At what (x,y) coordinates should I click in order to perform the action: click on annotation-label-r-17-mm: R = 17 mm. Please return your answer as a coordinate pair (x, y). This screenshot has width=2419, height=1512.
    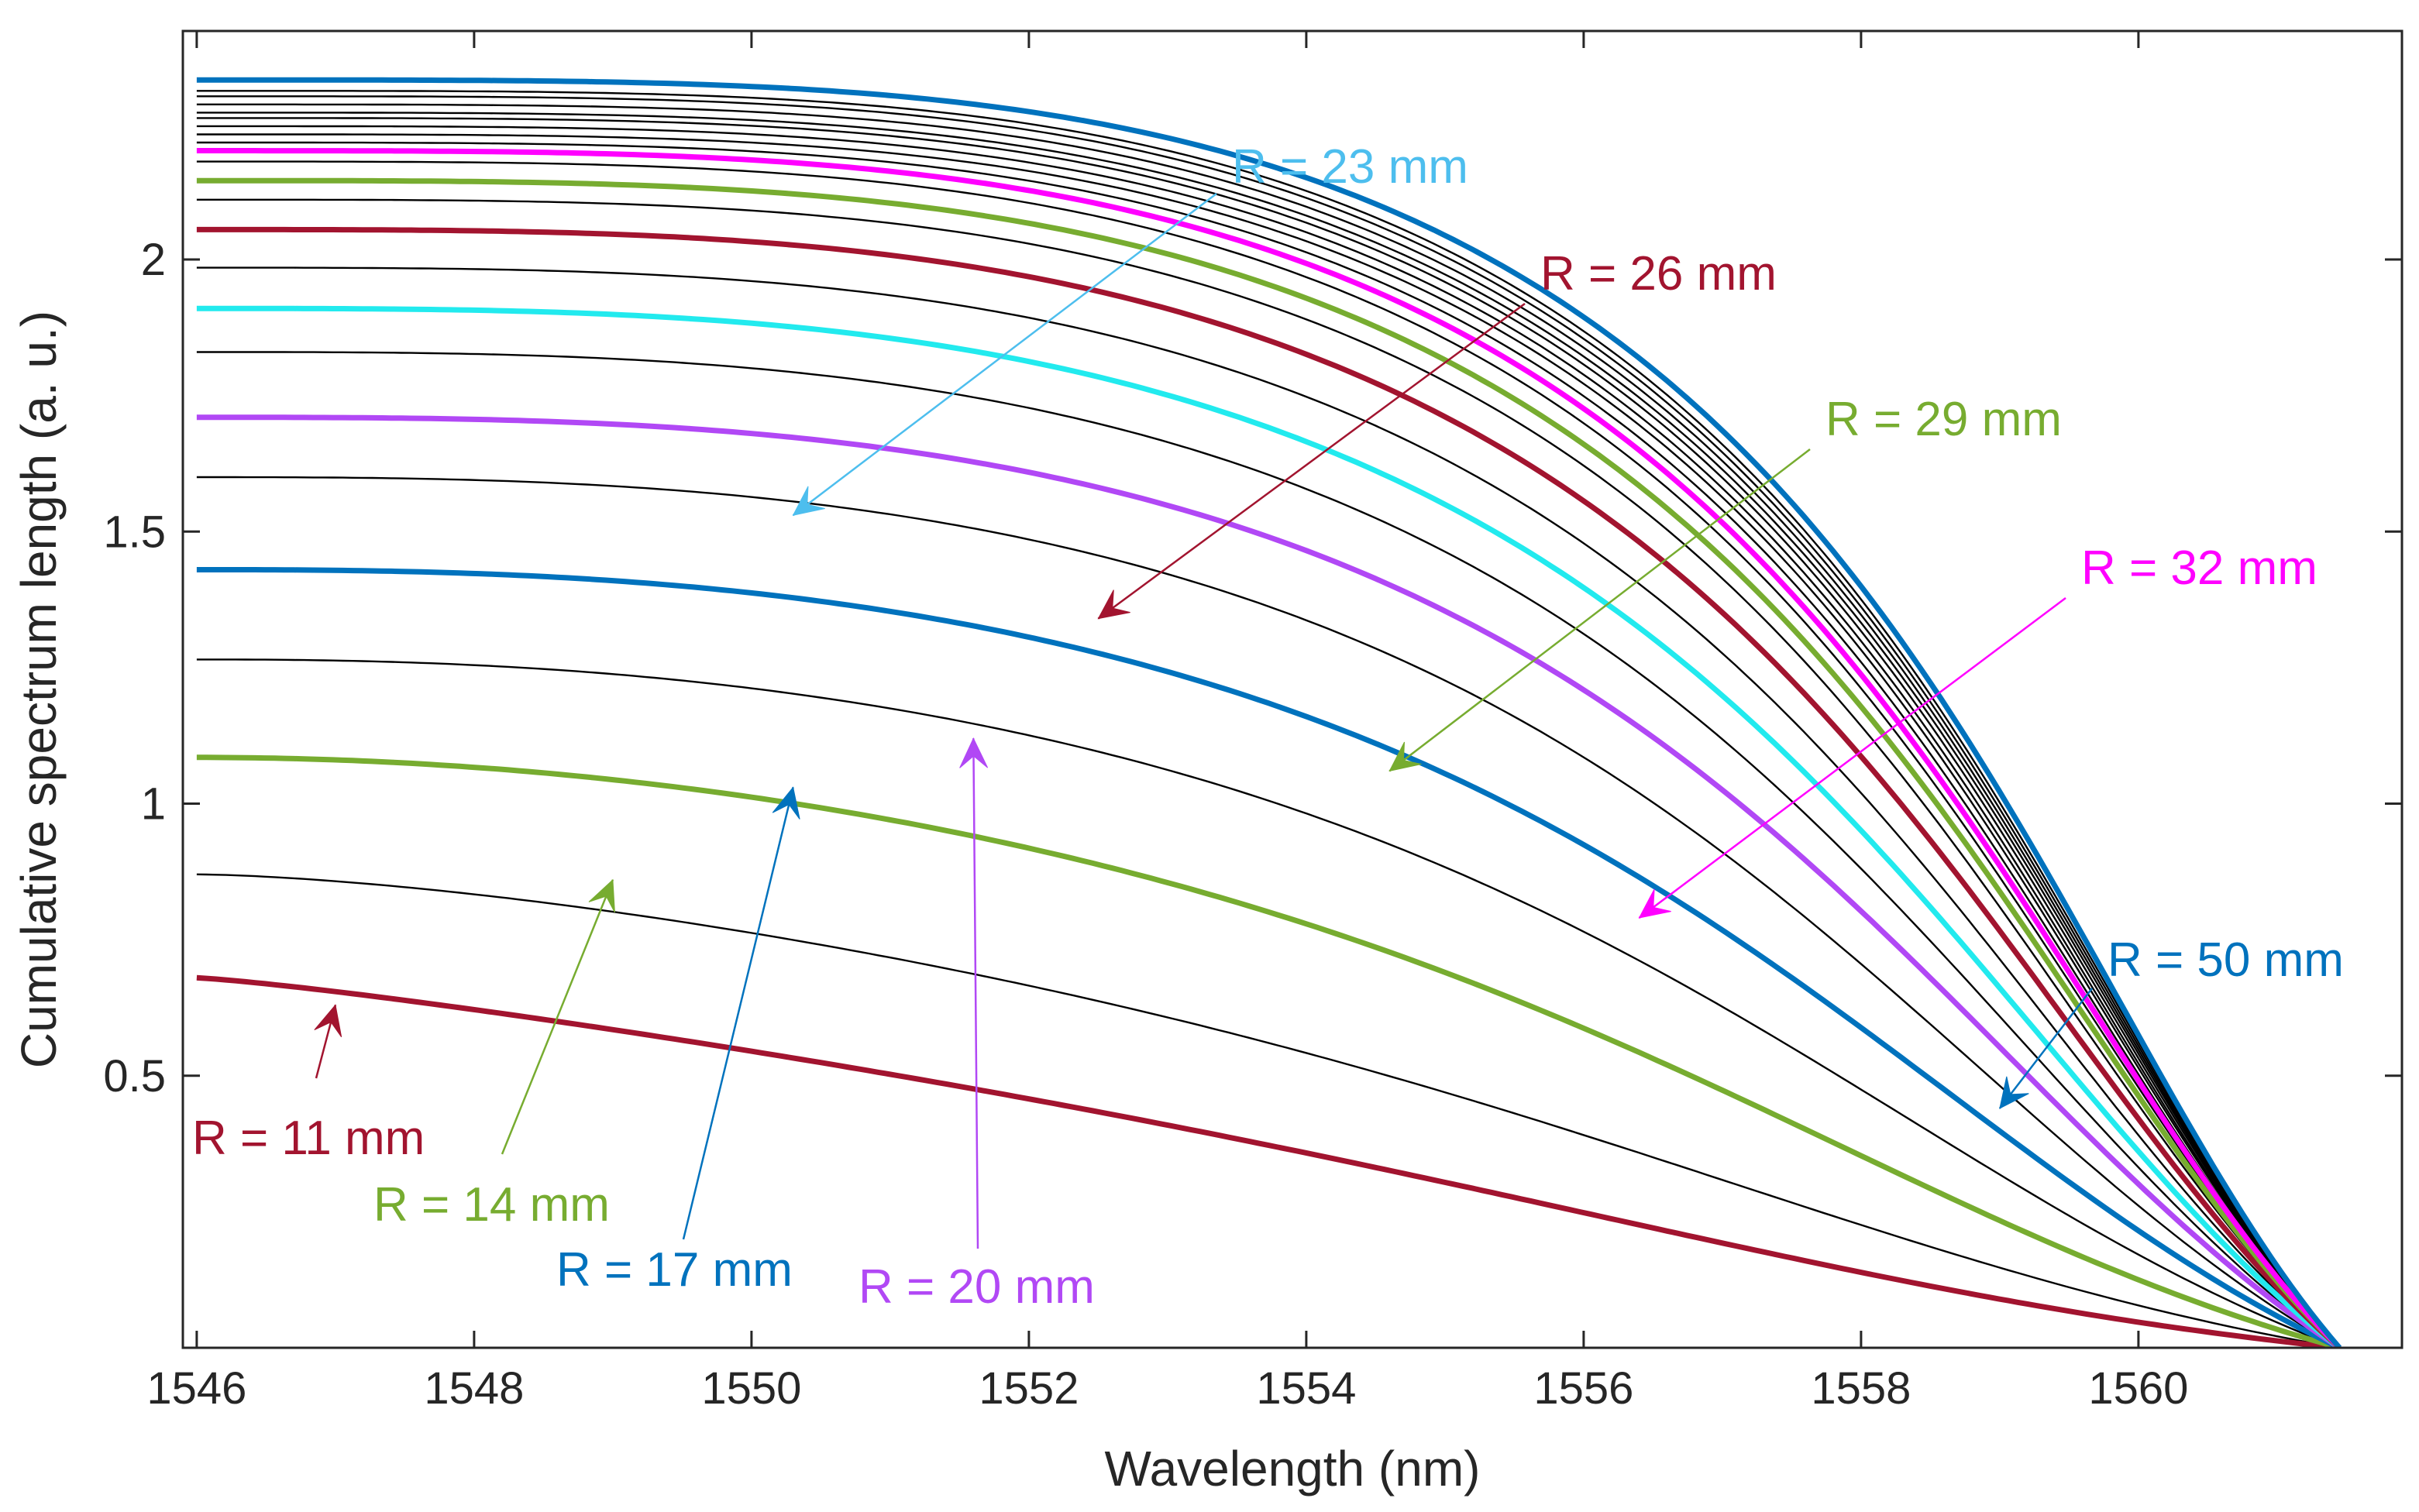
    Looking at the image, I should click on (674, 1270).